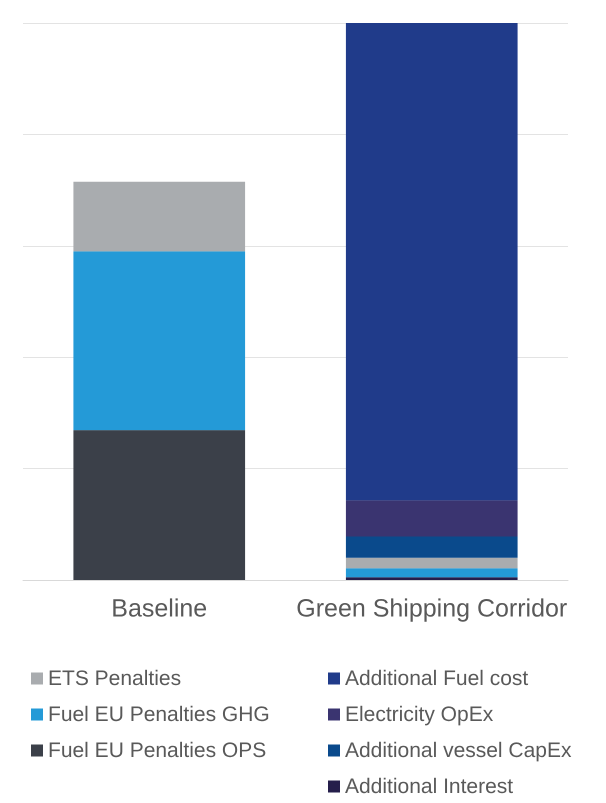 The height and width of the screenshot is (803, 606). What do you see at coordinates (419, 714) in the screenshot?
I see `legend-label: Electricity OpEx` at bounding box center [419, 714].